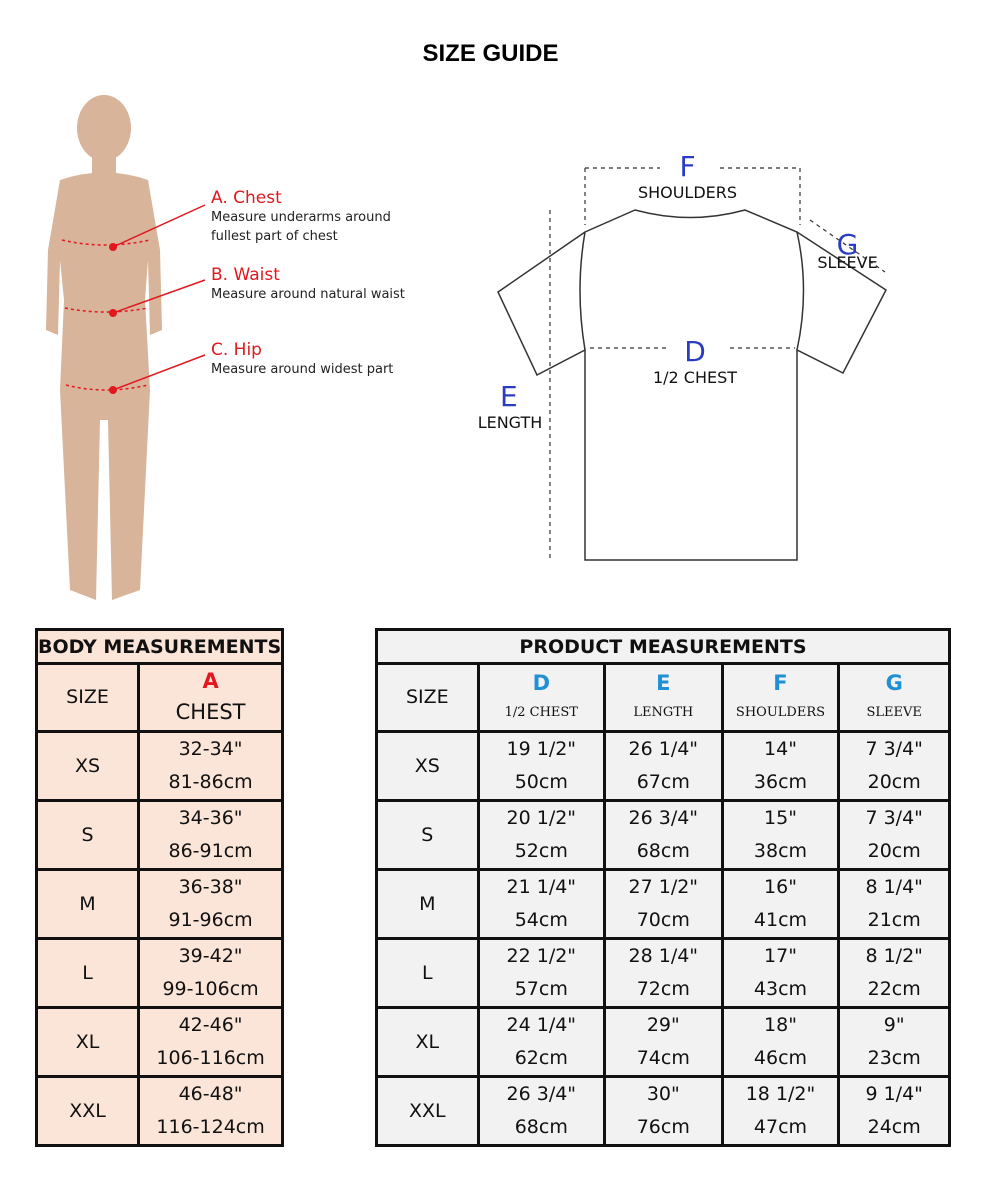  What do you see at coordinates (894, 973) in the screenshot?
I see `measurement-cell: 8 1/2" 22cm` at bounding box center [894, 973].